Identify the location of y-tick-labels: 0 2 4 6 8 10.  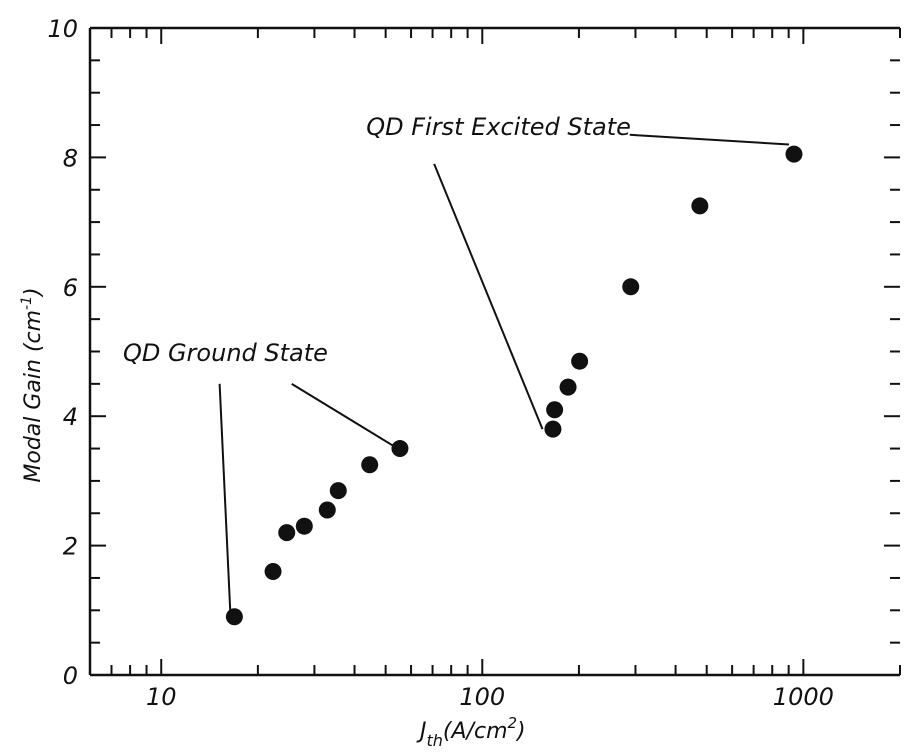
(62, 352).